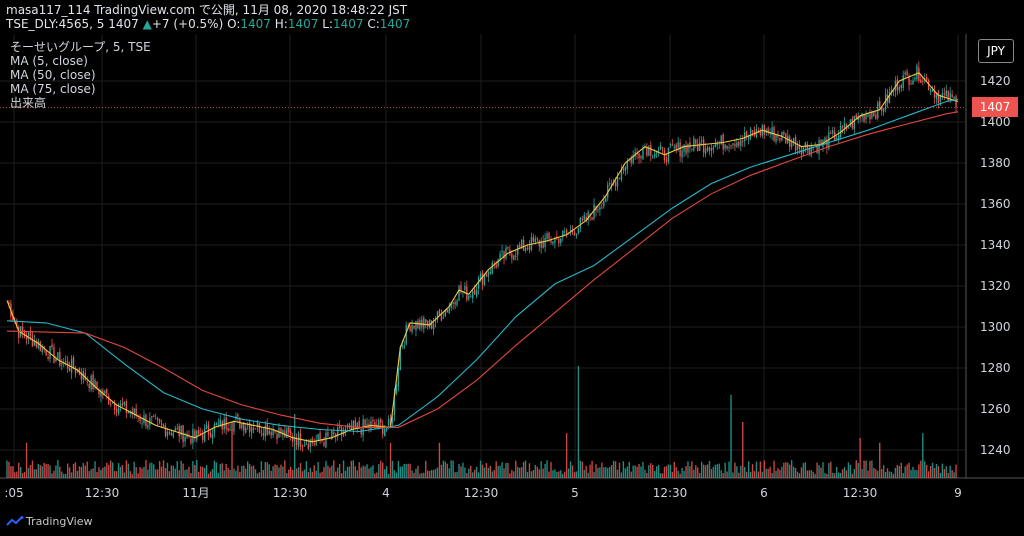 Image resolution: width=1024 pixels, height=536 pixels. I want to click on legend-symbol: そーせいグループ, 5, TSE, so click(80, 47).